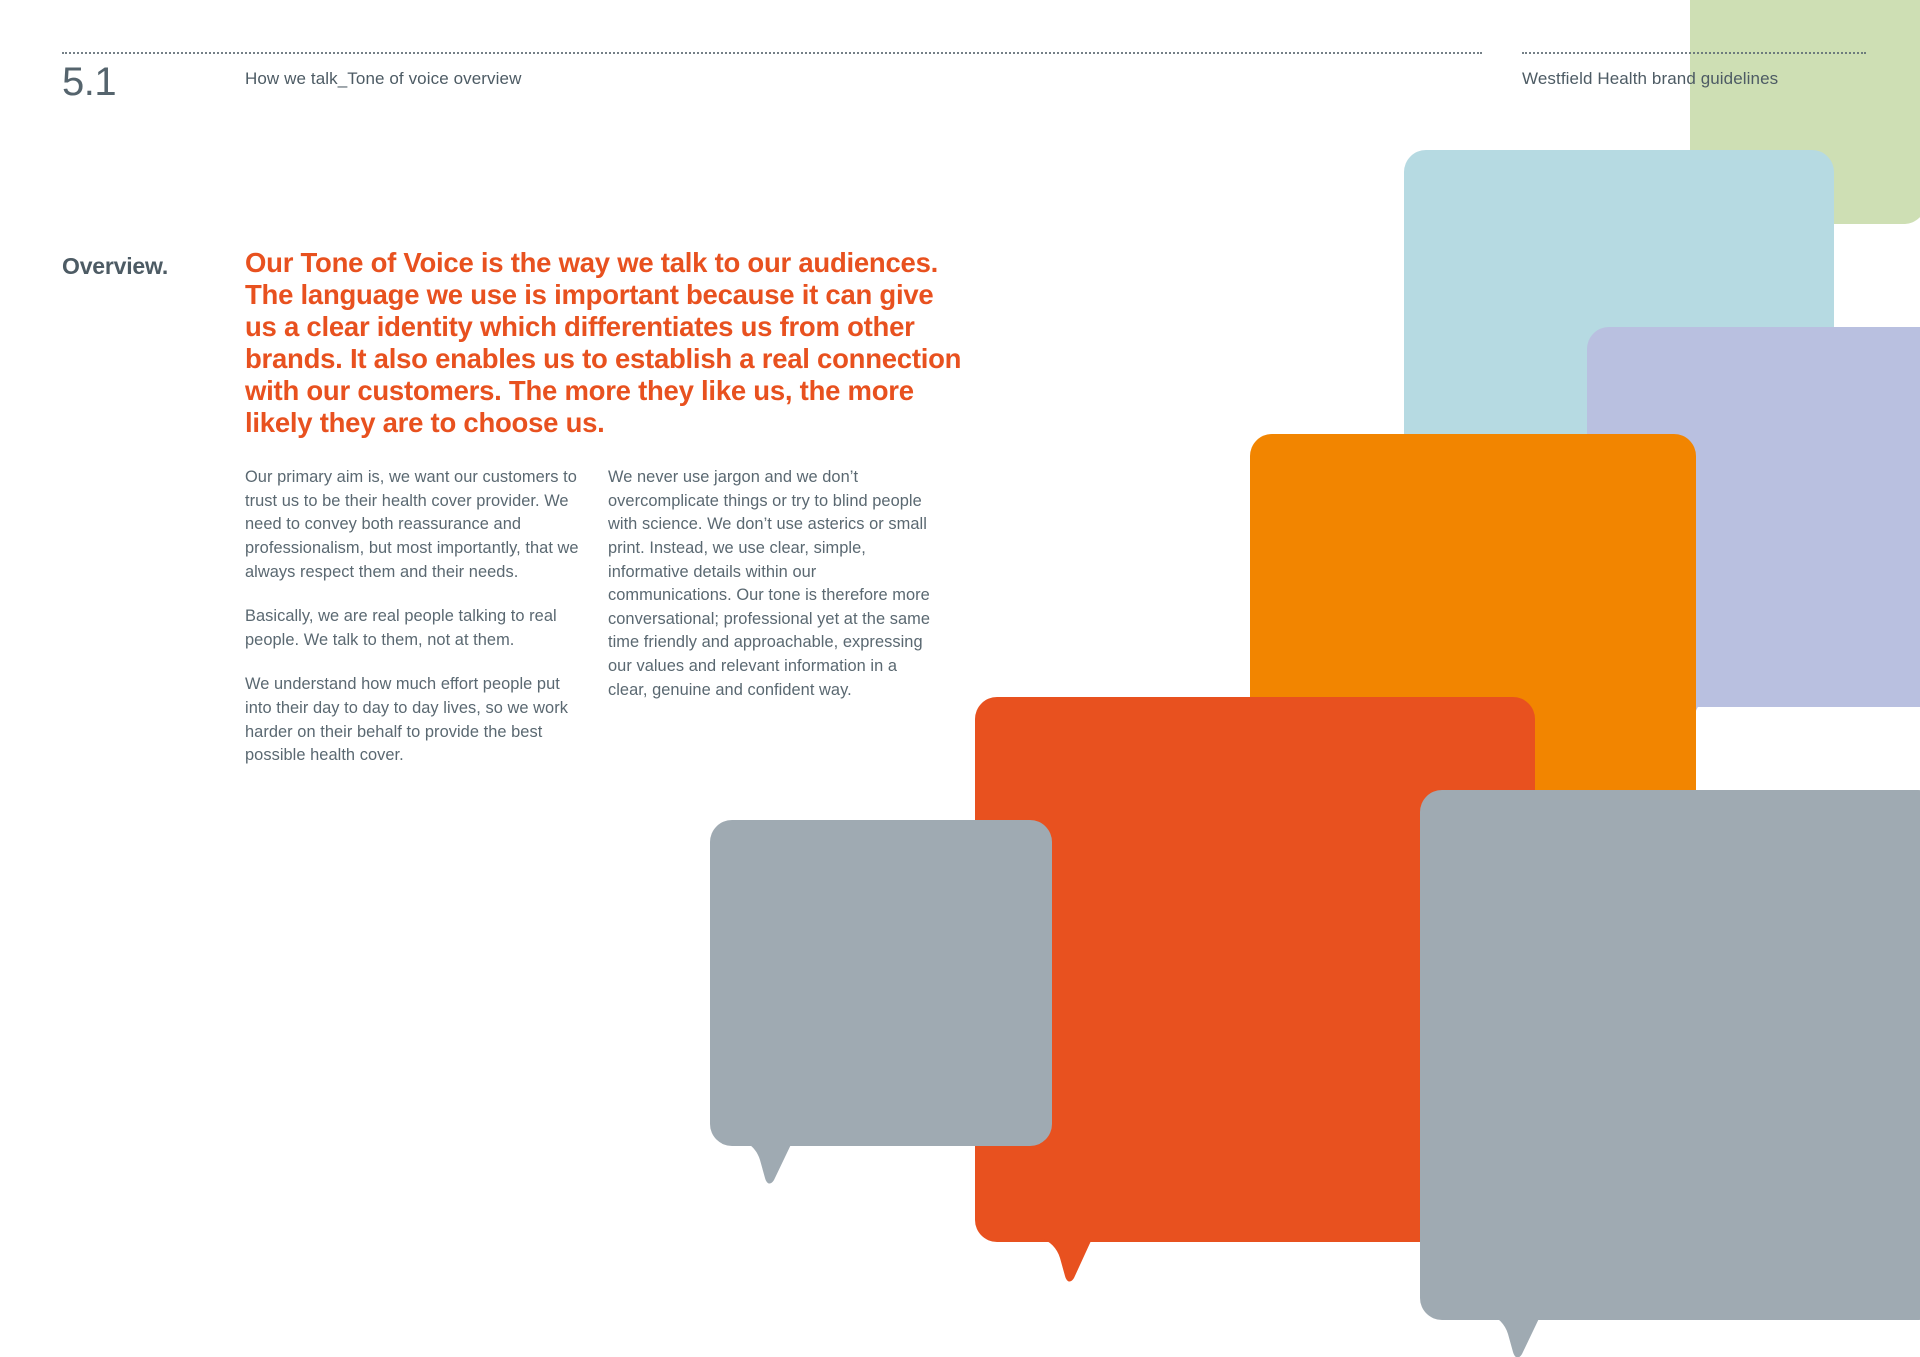 The height and width of the screenshot is (1357, 1920). I want to click on page-number: 5.1, so click(89, 82).